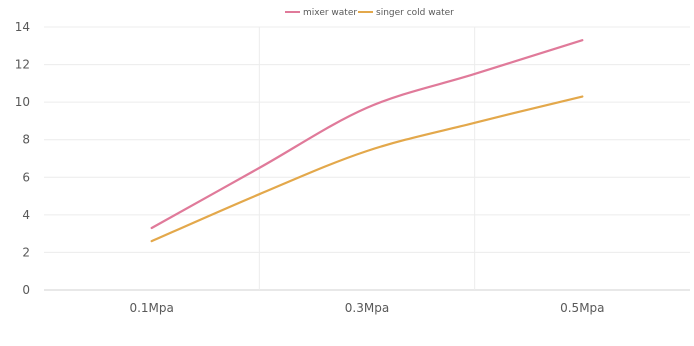 This screenshot has height=346, width=694. Describe the element at coordinates (582, 308) in the screenshot. I see `x-tick-label: 0.5Mpa` at that location.